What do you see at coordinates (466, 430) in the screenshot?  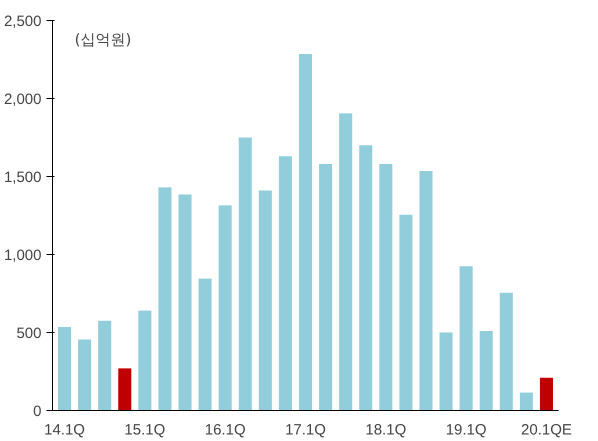 I see `x-tick-label: 19.1Q` at bounding box center [466, 430].